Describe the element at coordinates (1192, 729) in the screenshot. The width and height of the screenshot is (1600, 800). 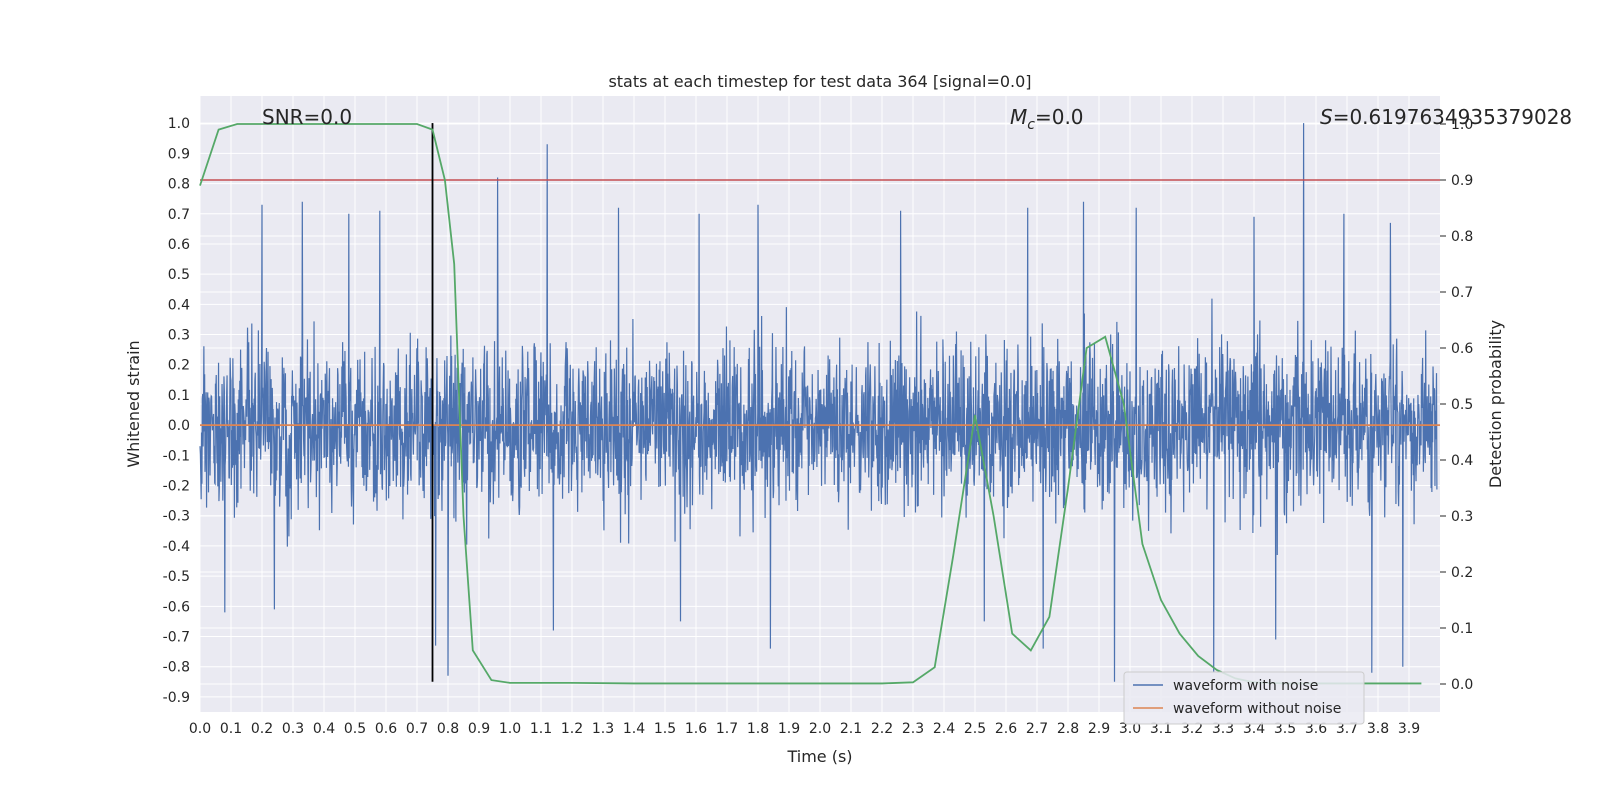
I see `x-tick-label: 3.2` at that location.